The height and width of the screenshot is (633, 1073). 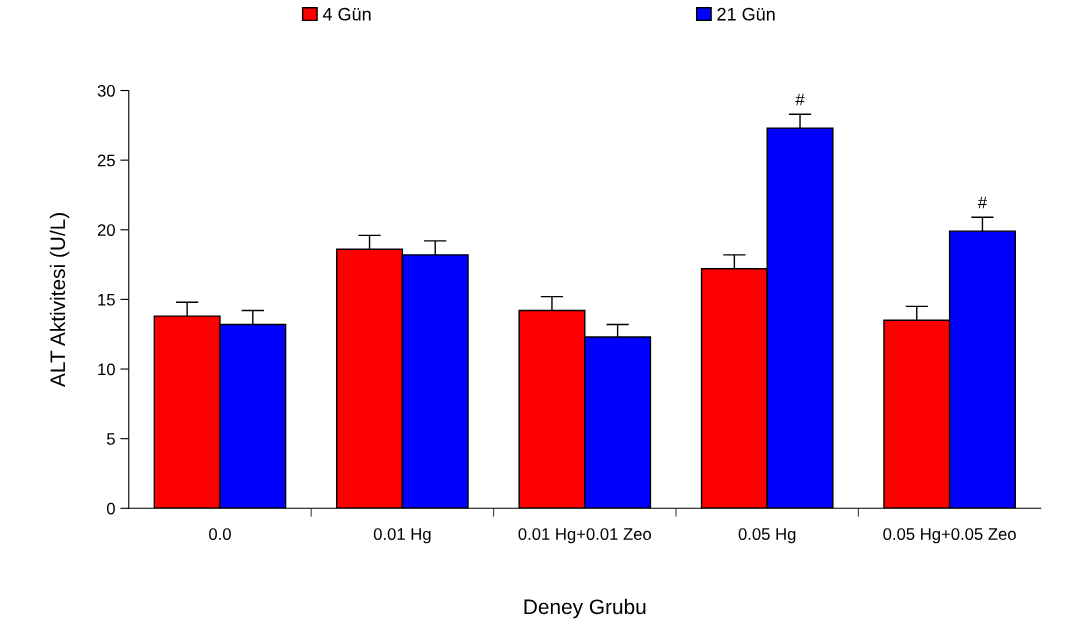 What do you see at coordinates (106, 90) in the screenshot?
I see `y-tick-label: 30` at bounding box center [106, 90].